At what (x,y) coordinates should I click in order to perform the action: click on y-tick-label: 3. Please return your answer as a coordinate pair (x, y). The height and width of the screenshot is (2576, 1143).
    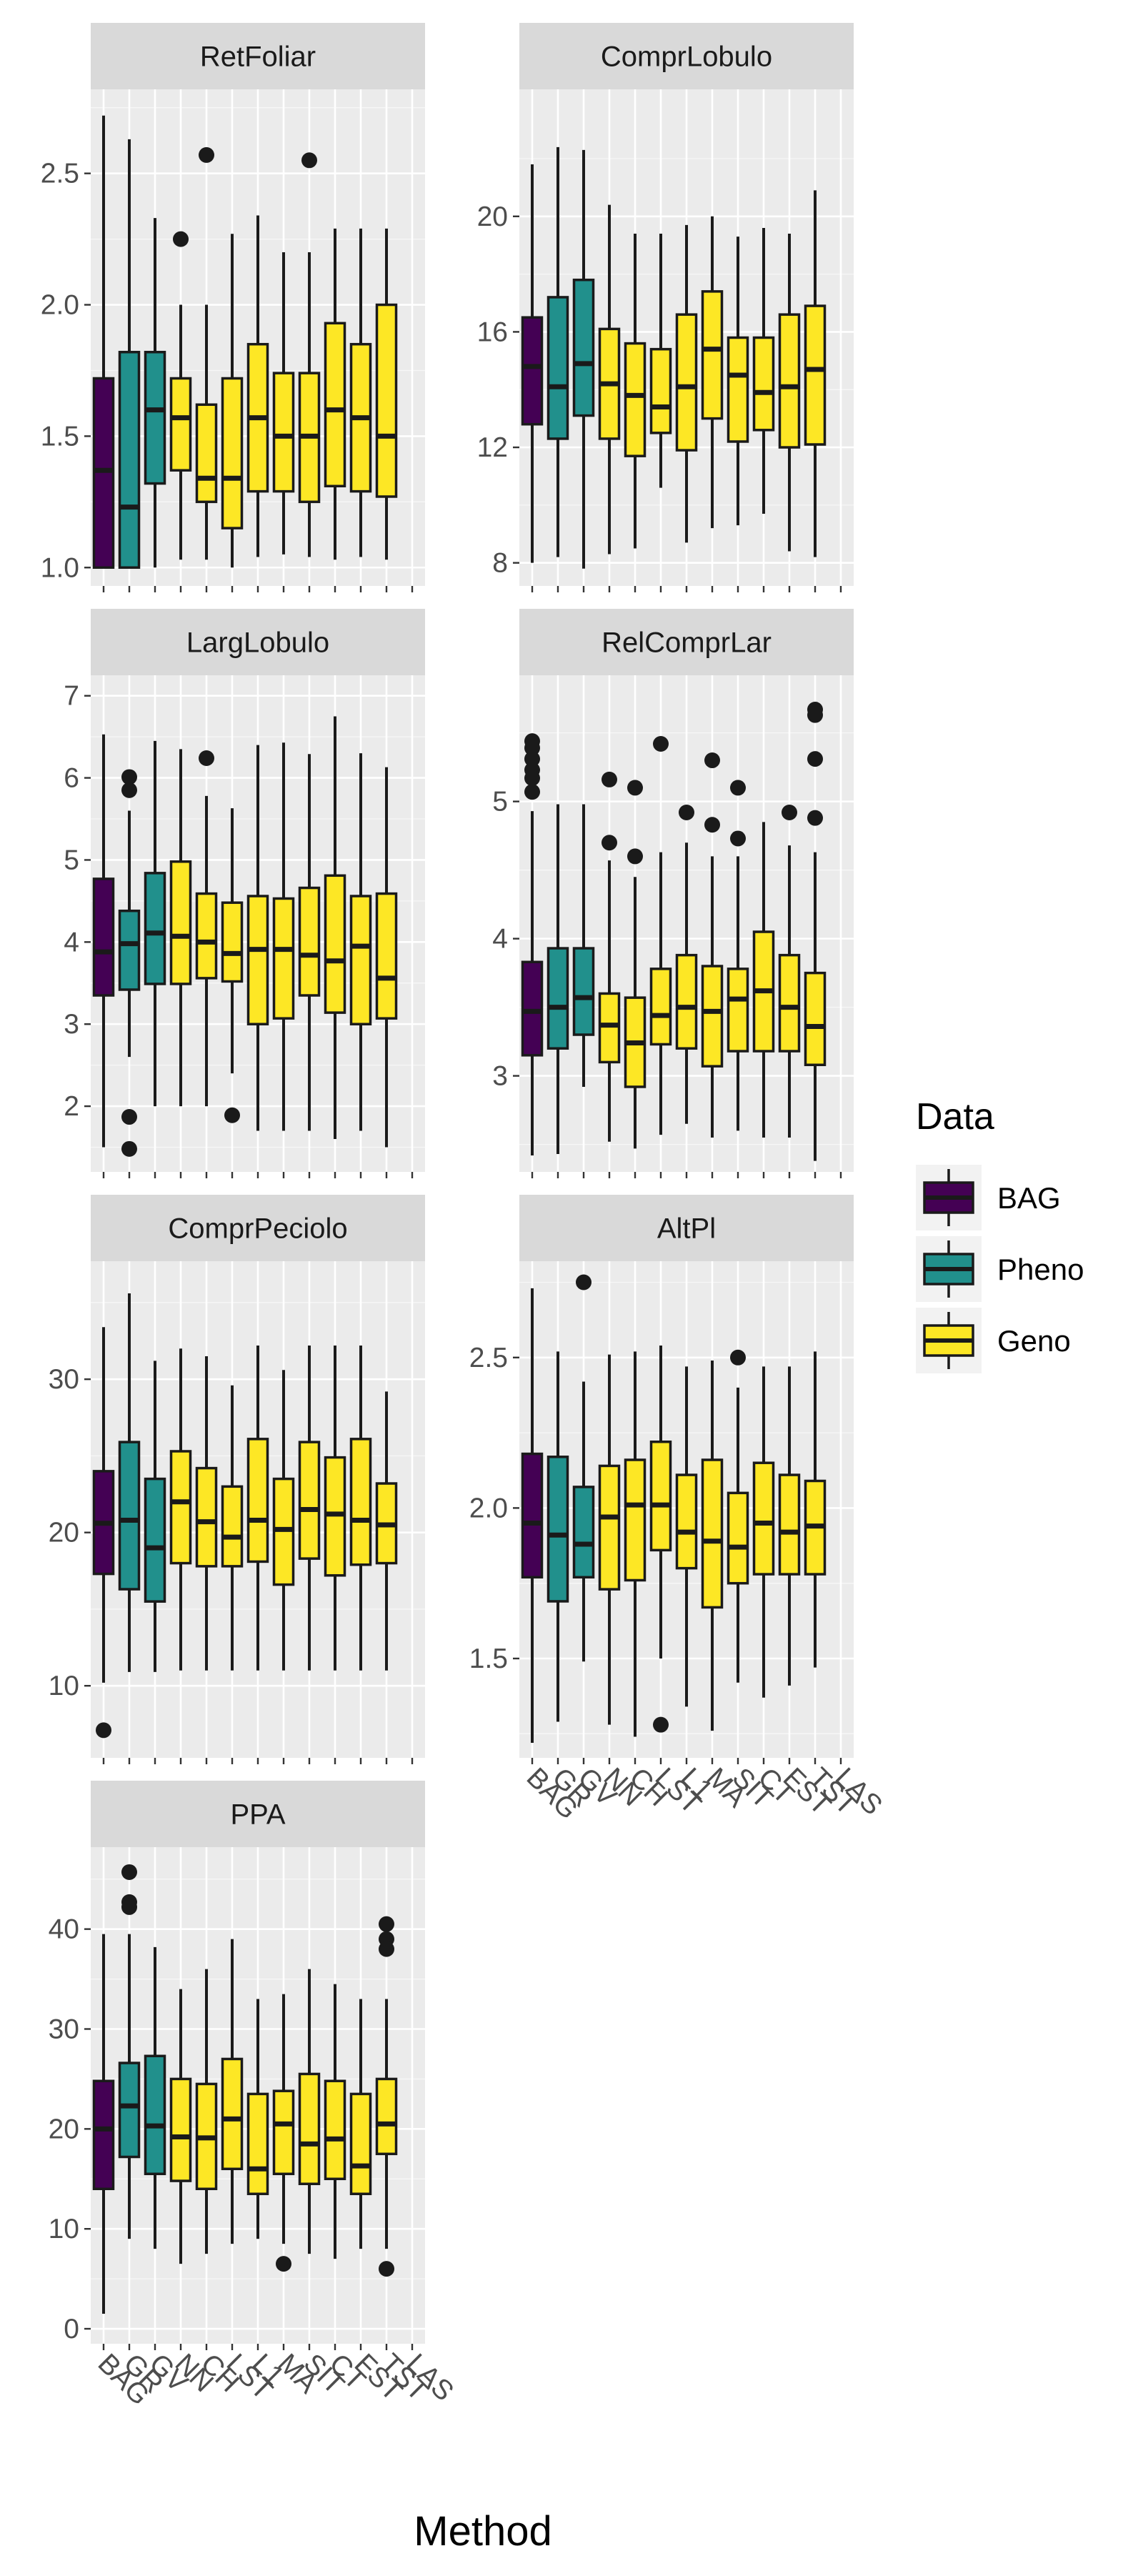
    Looking at the image, I should click on (71, 1024).